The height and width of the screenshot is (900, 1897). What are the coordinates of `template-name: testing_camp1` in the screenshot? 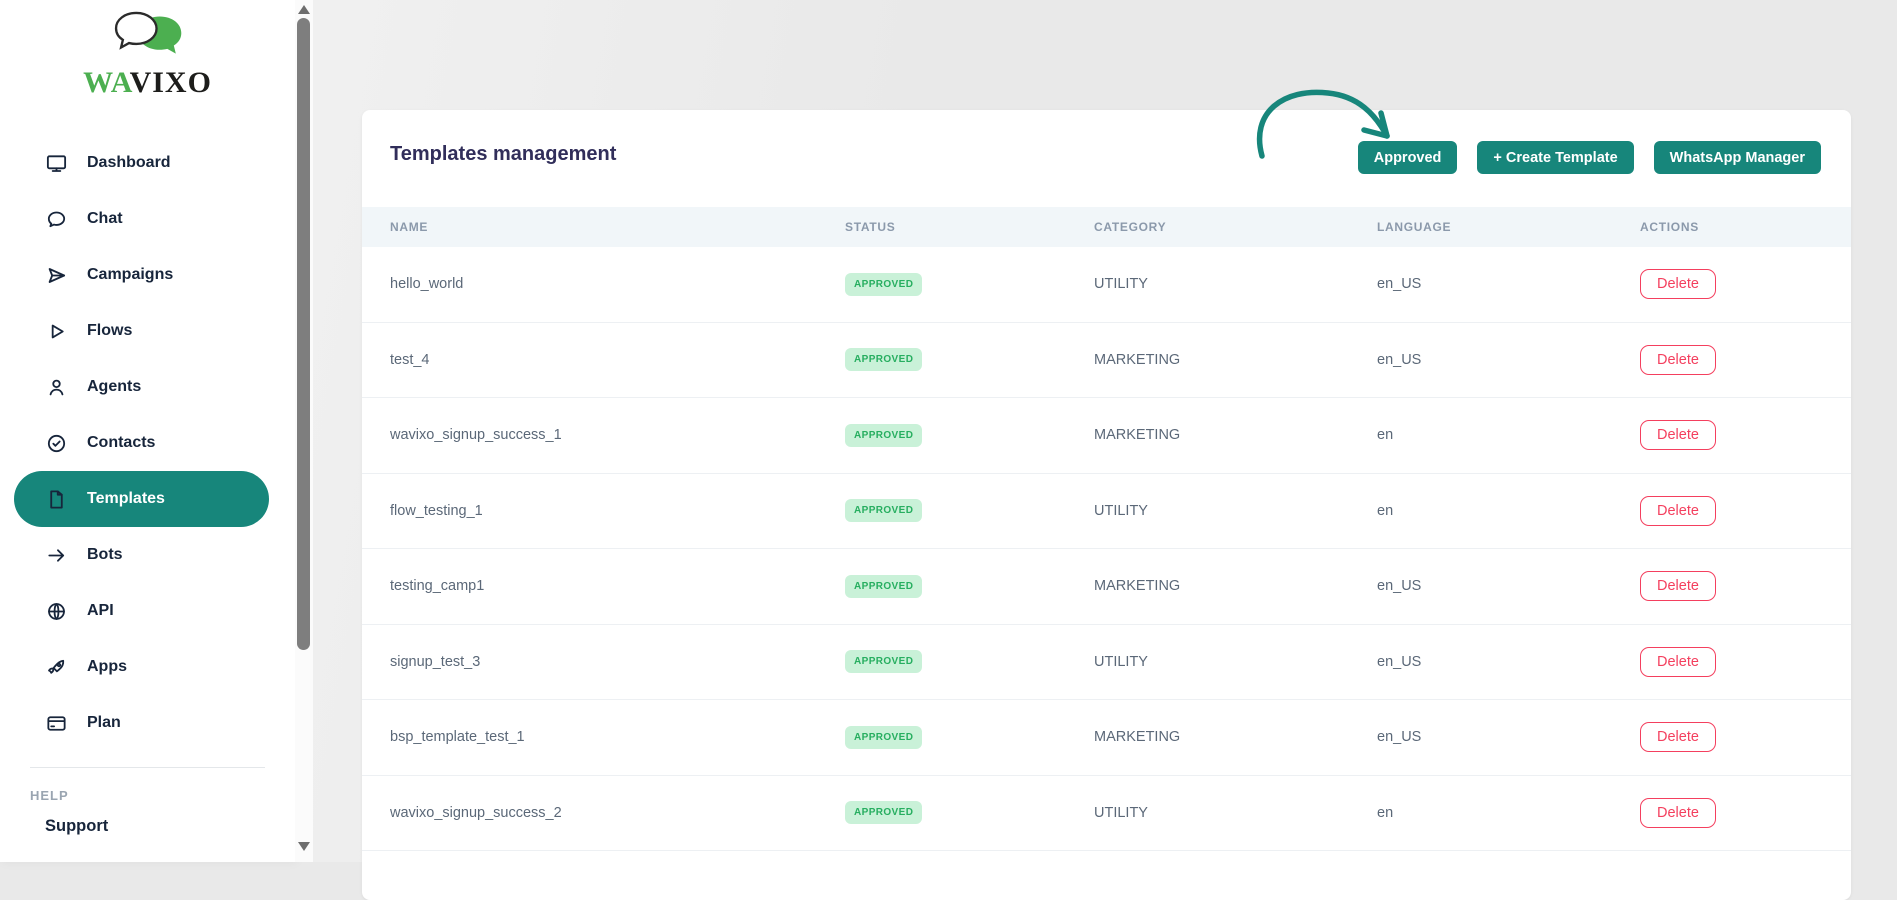 It's located at (437, 586).